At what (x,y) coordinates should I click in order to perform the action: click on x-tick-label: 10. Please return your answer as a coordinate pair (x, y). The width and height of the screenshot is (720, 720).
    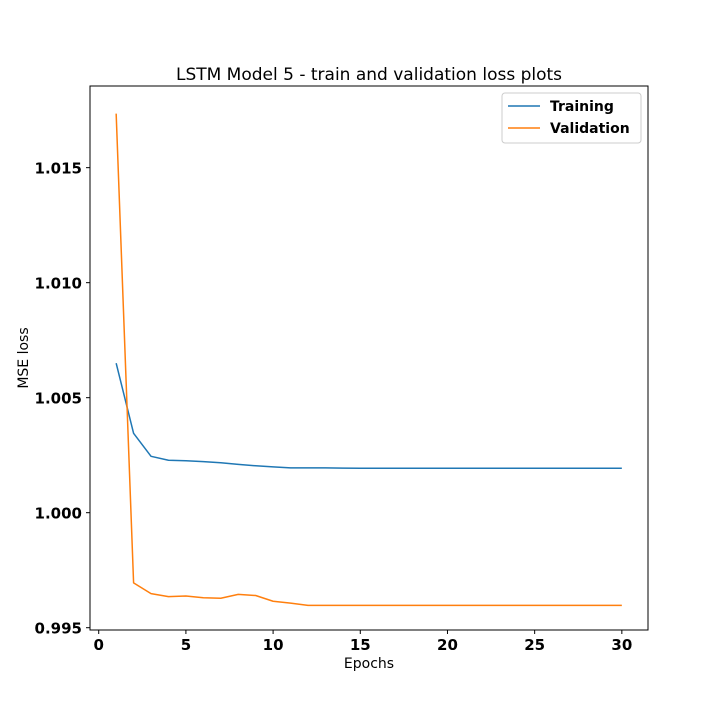
    Looking at the image, I should click on (273, 645).